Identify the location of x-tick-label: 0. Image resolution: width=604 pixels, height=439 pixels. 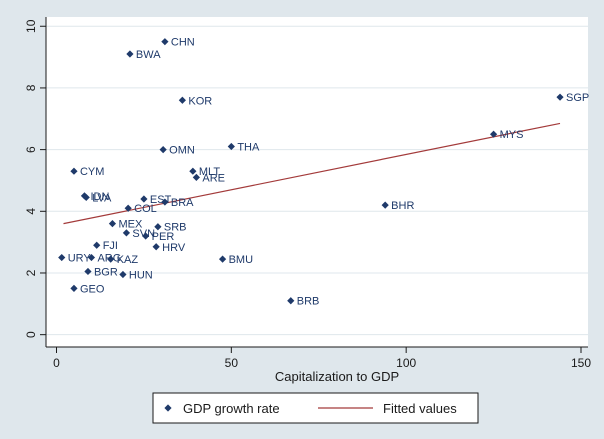
(56, 363).